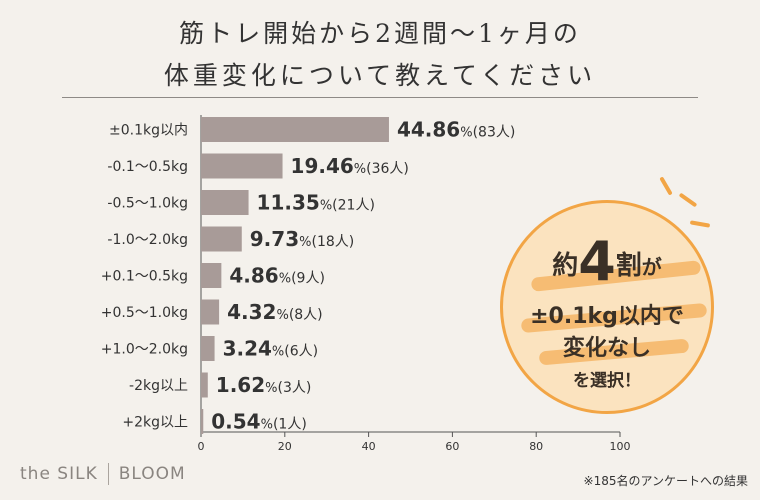  Describe the element at coordinates (259, 422) in the screenshot. I see `data-label: 0.54%(1人)` at that location.